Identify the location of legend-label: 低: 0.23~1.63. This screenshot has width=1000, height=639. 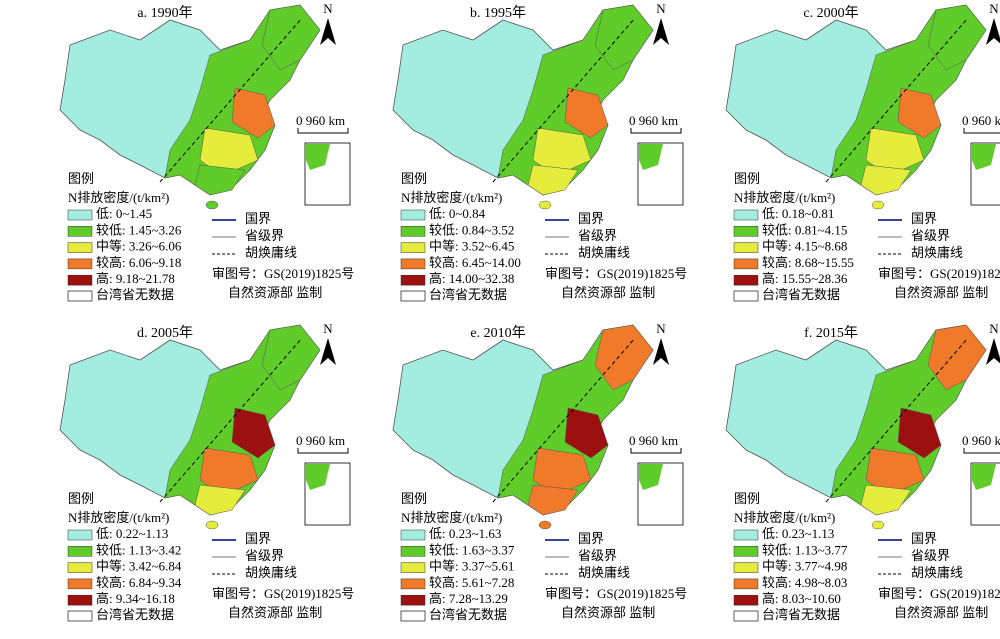
(465, 533).